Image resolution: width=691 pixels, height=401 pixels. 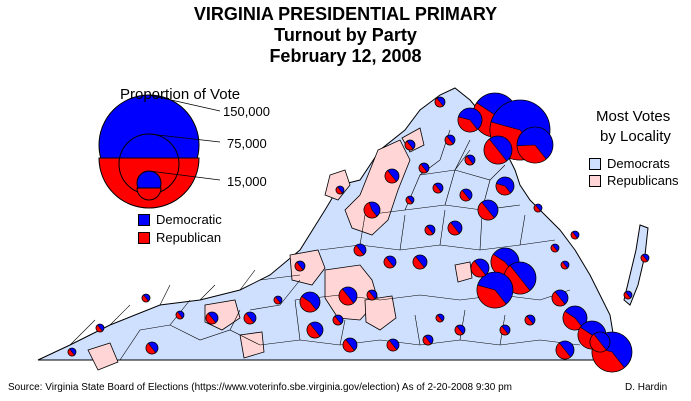 What do you see at coordinates (144, 238) in the screenshot?
I see `republican-swatch` at bounding box center [144, 238].